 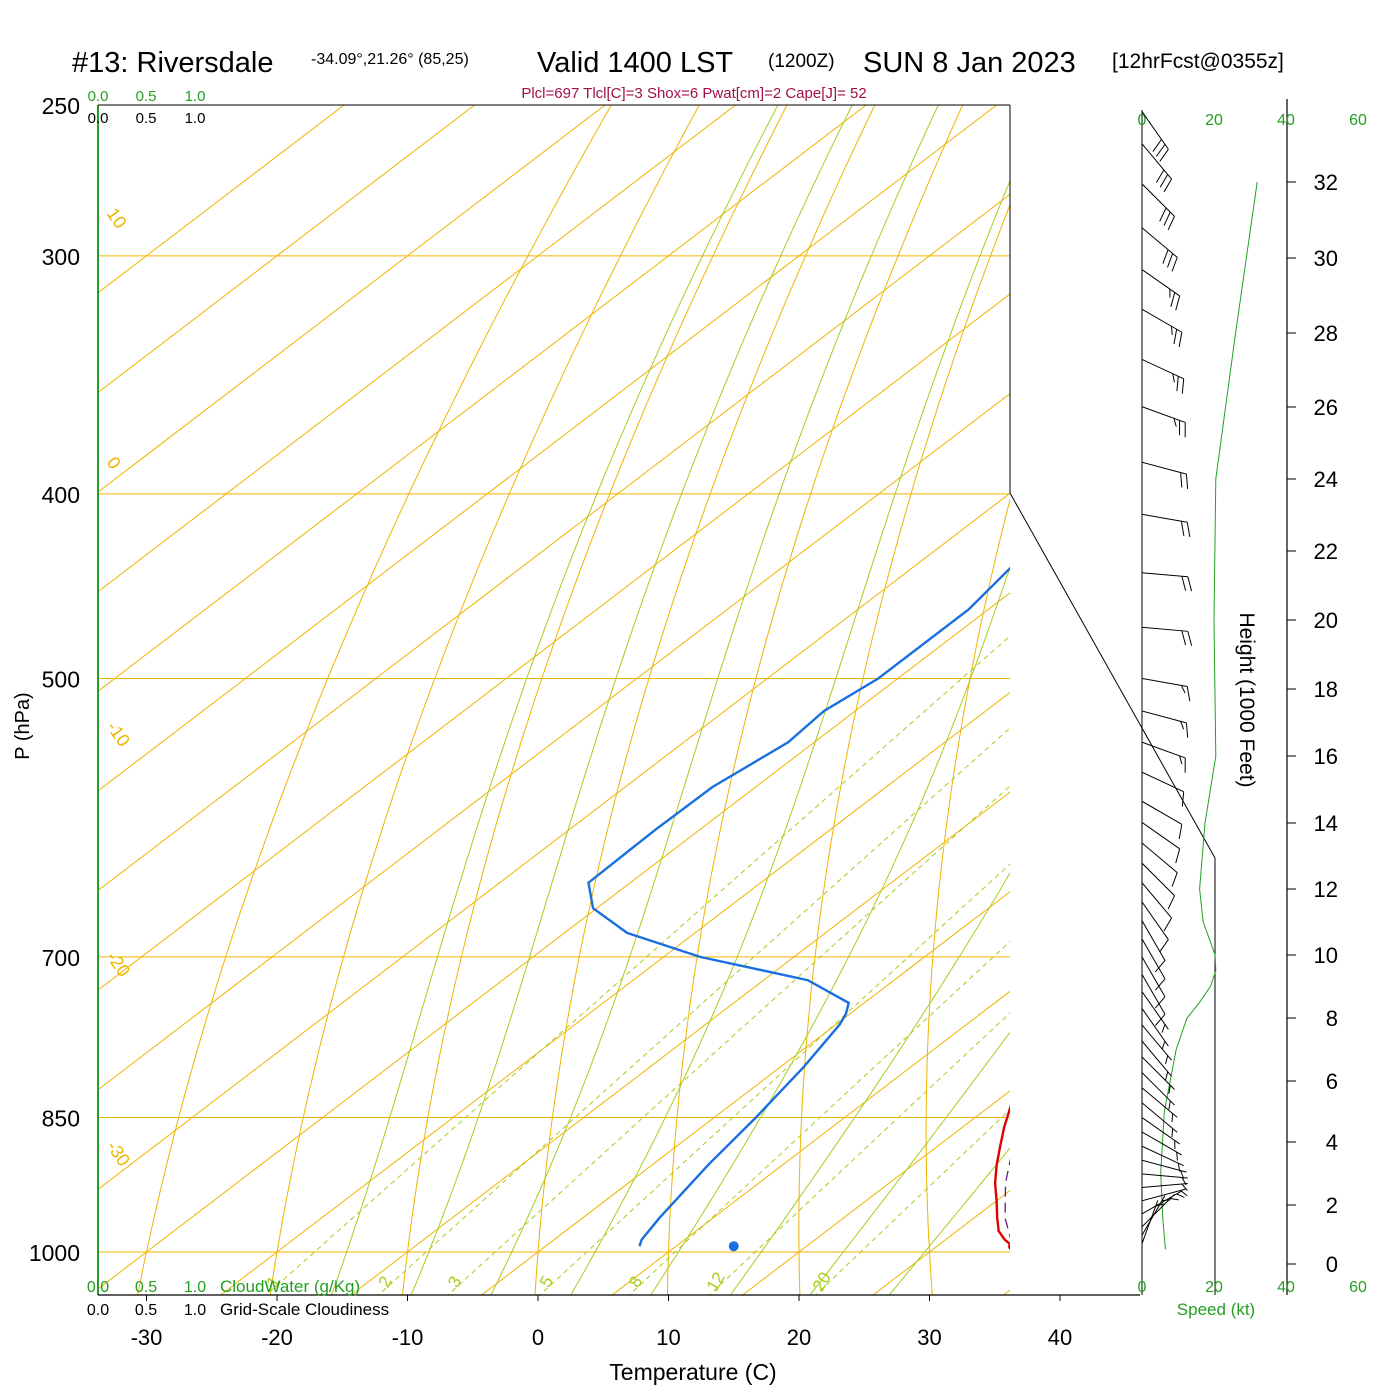 What do you see at coordinates (1332, 1018) in the screenshot?
I see `height-tick-label: 8` at bounding box center [1332, 1018].